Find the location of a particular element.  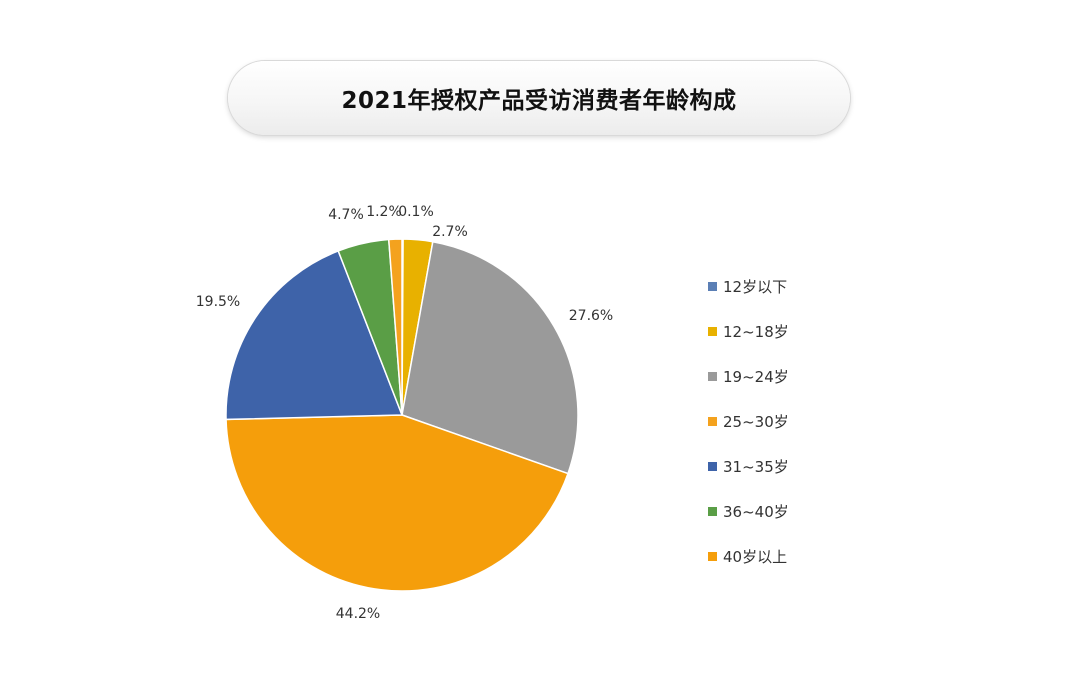

legend-item: 19~24岁 is located at coordinates (748, 376).